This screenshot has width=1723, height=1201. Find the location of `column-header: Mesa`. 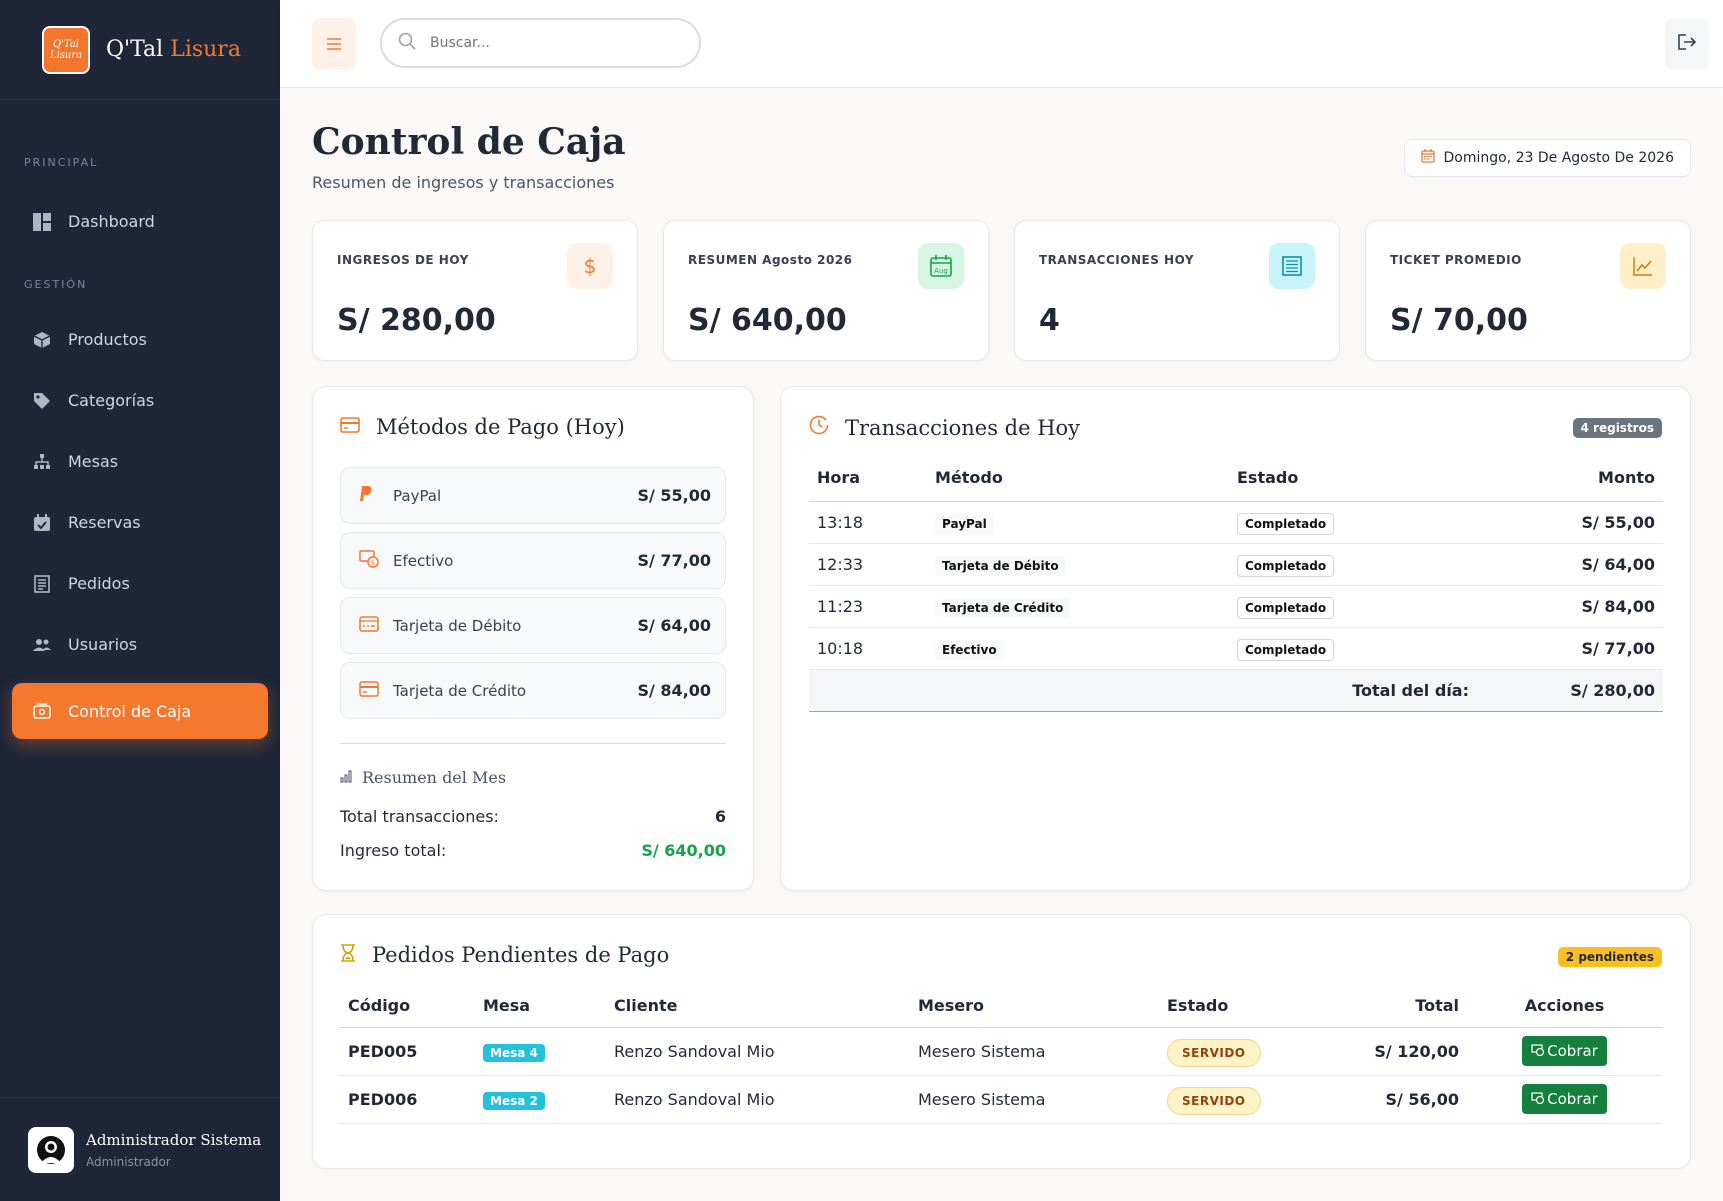

column-header: Mesa is located at coordinates (540, 1006).